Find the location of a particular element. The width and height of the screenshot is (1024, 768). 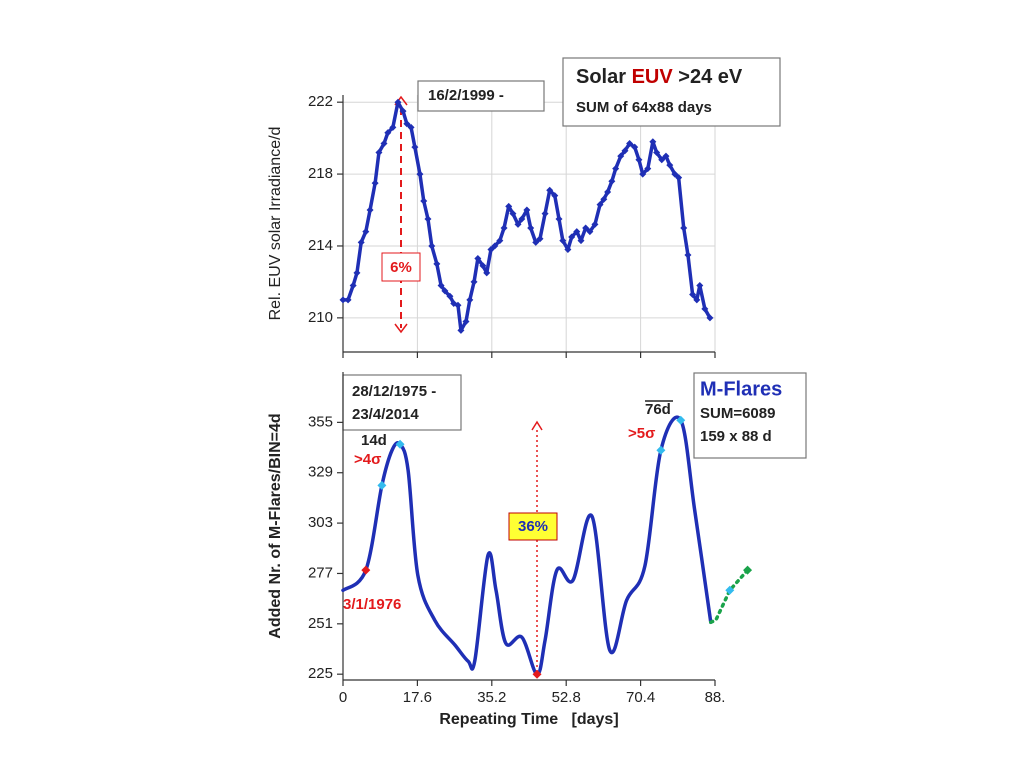

y-tick-label: 218 is located at coordinates (320, 173).